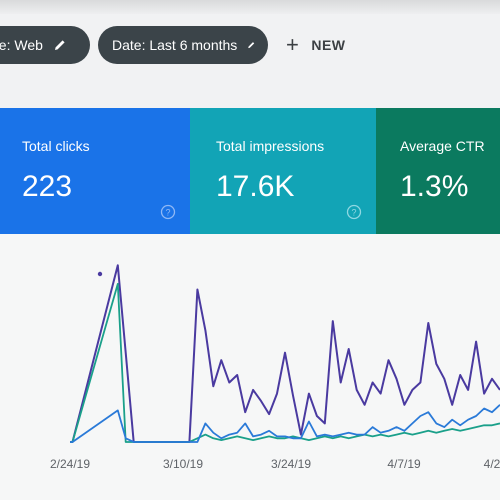 This screenshot has height=500, width=500. I want to click on new-filter-button: + NEW, so click(316, 45).